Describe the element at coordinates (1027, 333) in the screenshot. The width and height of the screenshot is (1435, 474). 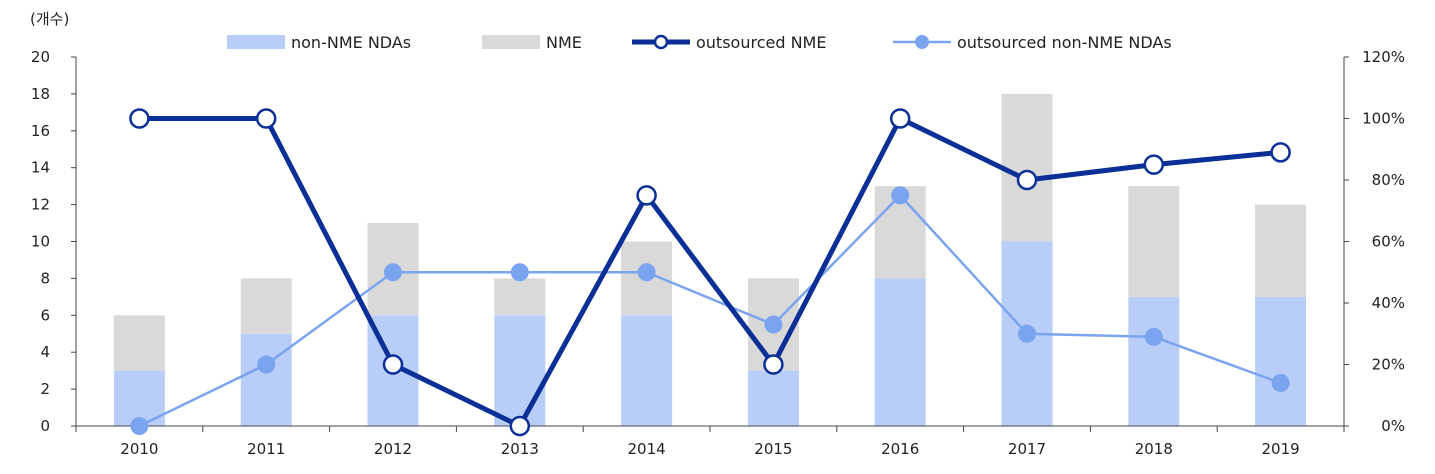
I see `point-outsourced-non-nme-2017` at that location.